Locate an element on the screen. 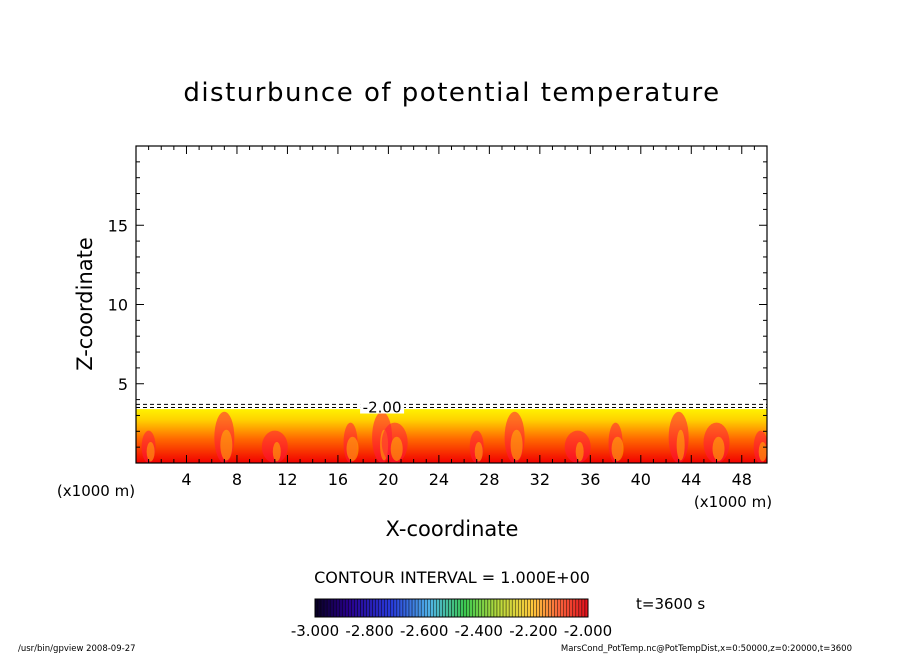 This screenshot has height=654, width=904. x-tick-label: 4 is located at coordinates (186, 479).